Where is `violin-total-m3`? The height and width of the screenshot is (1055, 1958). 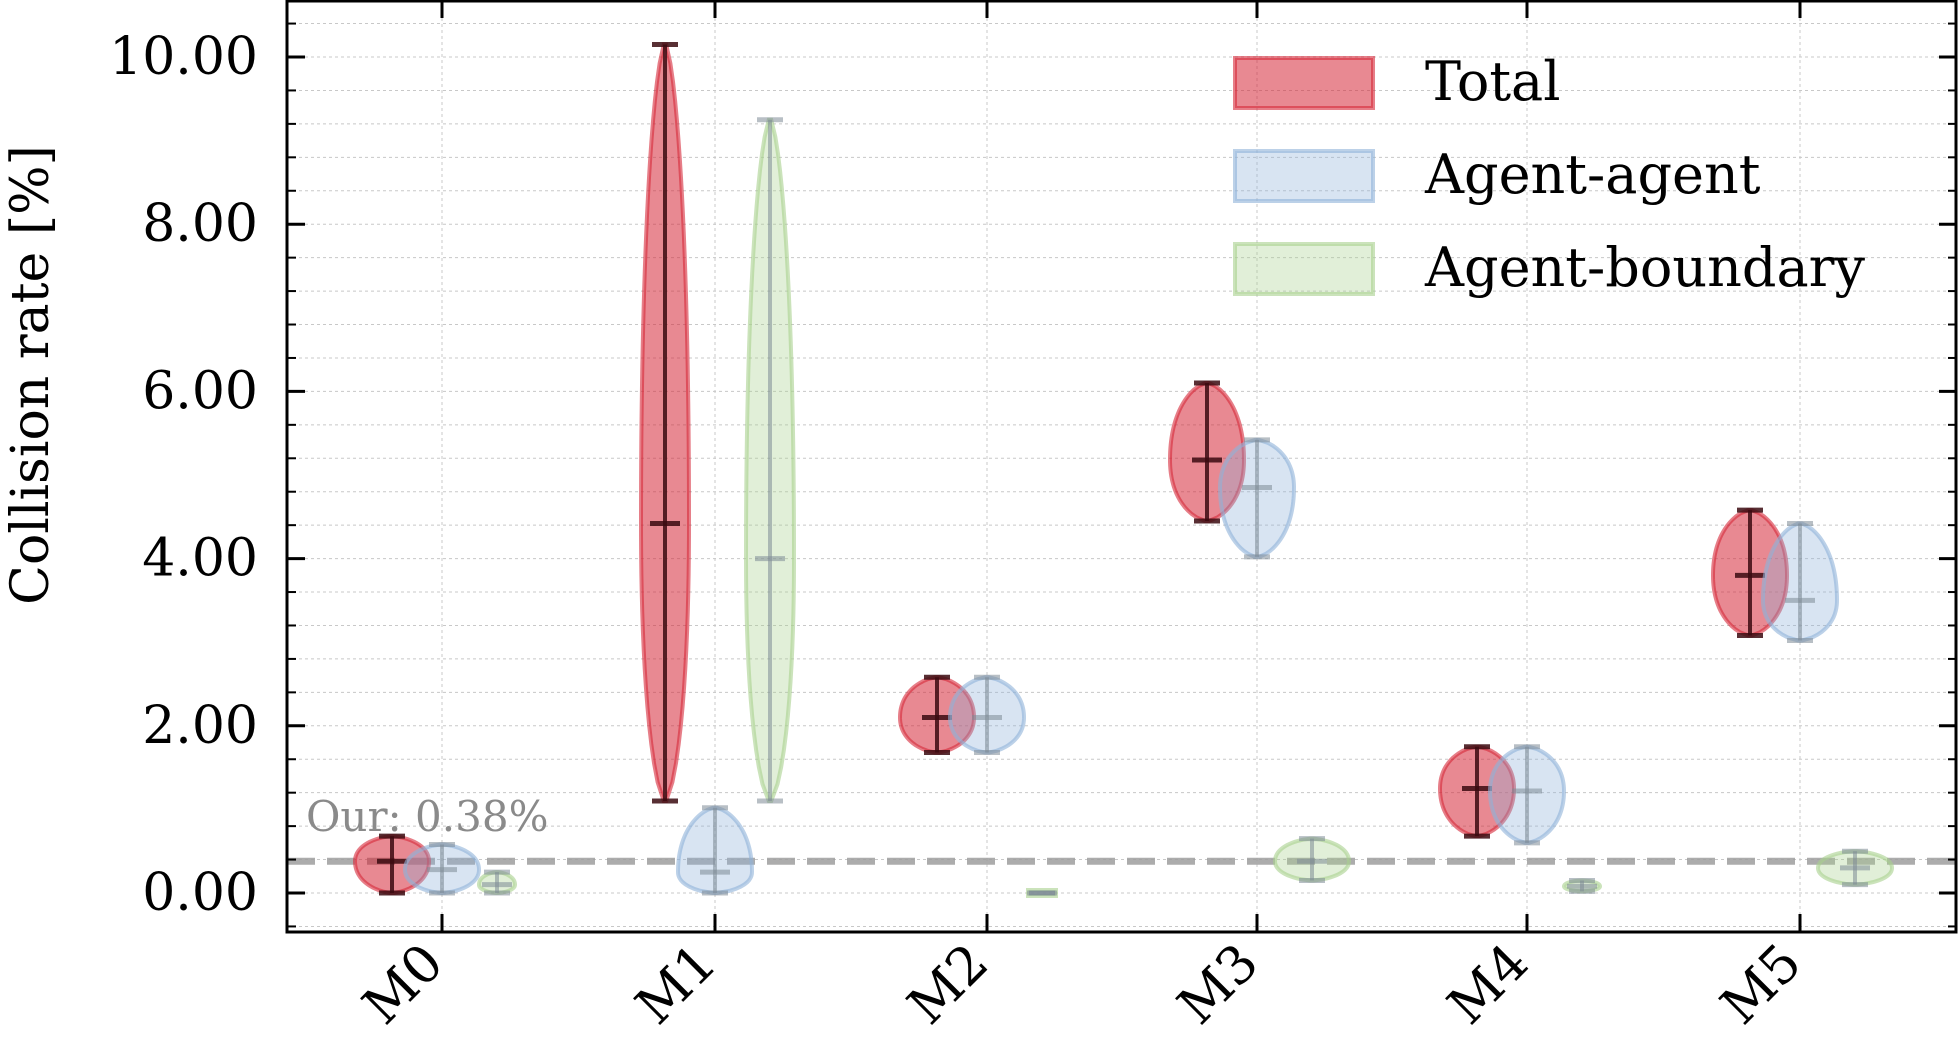 violin-total-m3 is located at coordinates (1207, 452).